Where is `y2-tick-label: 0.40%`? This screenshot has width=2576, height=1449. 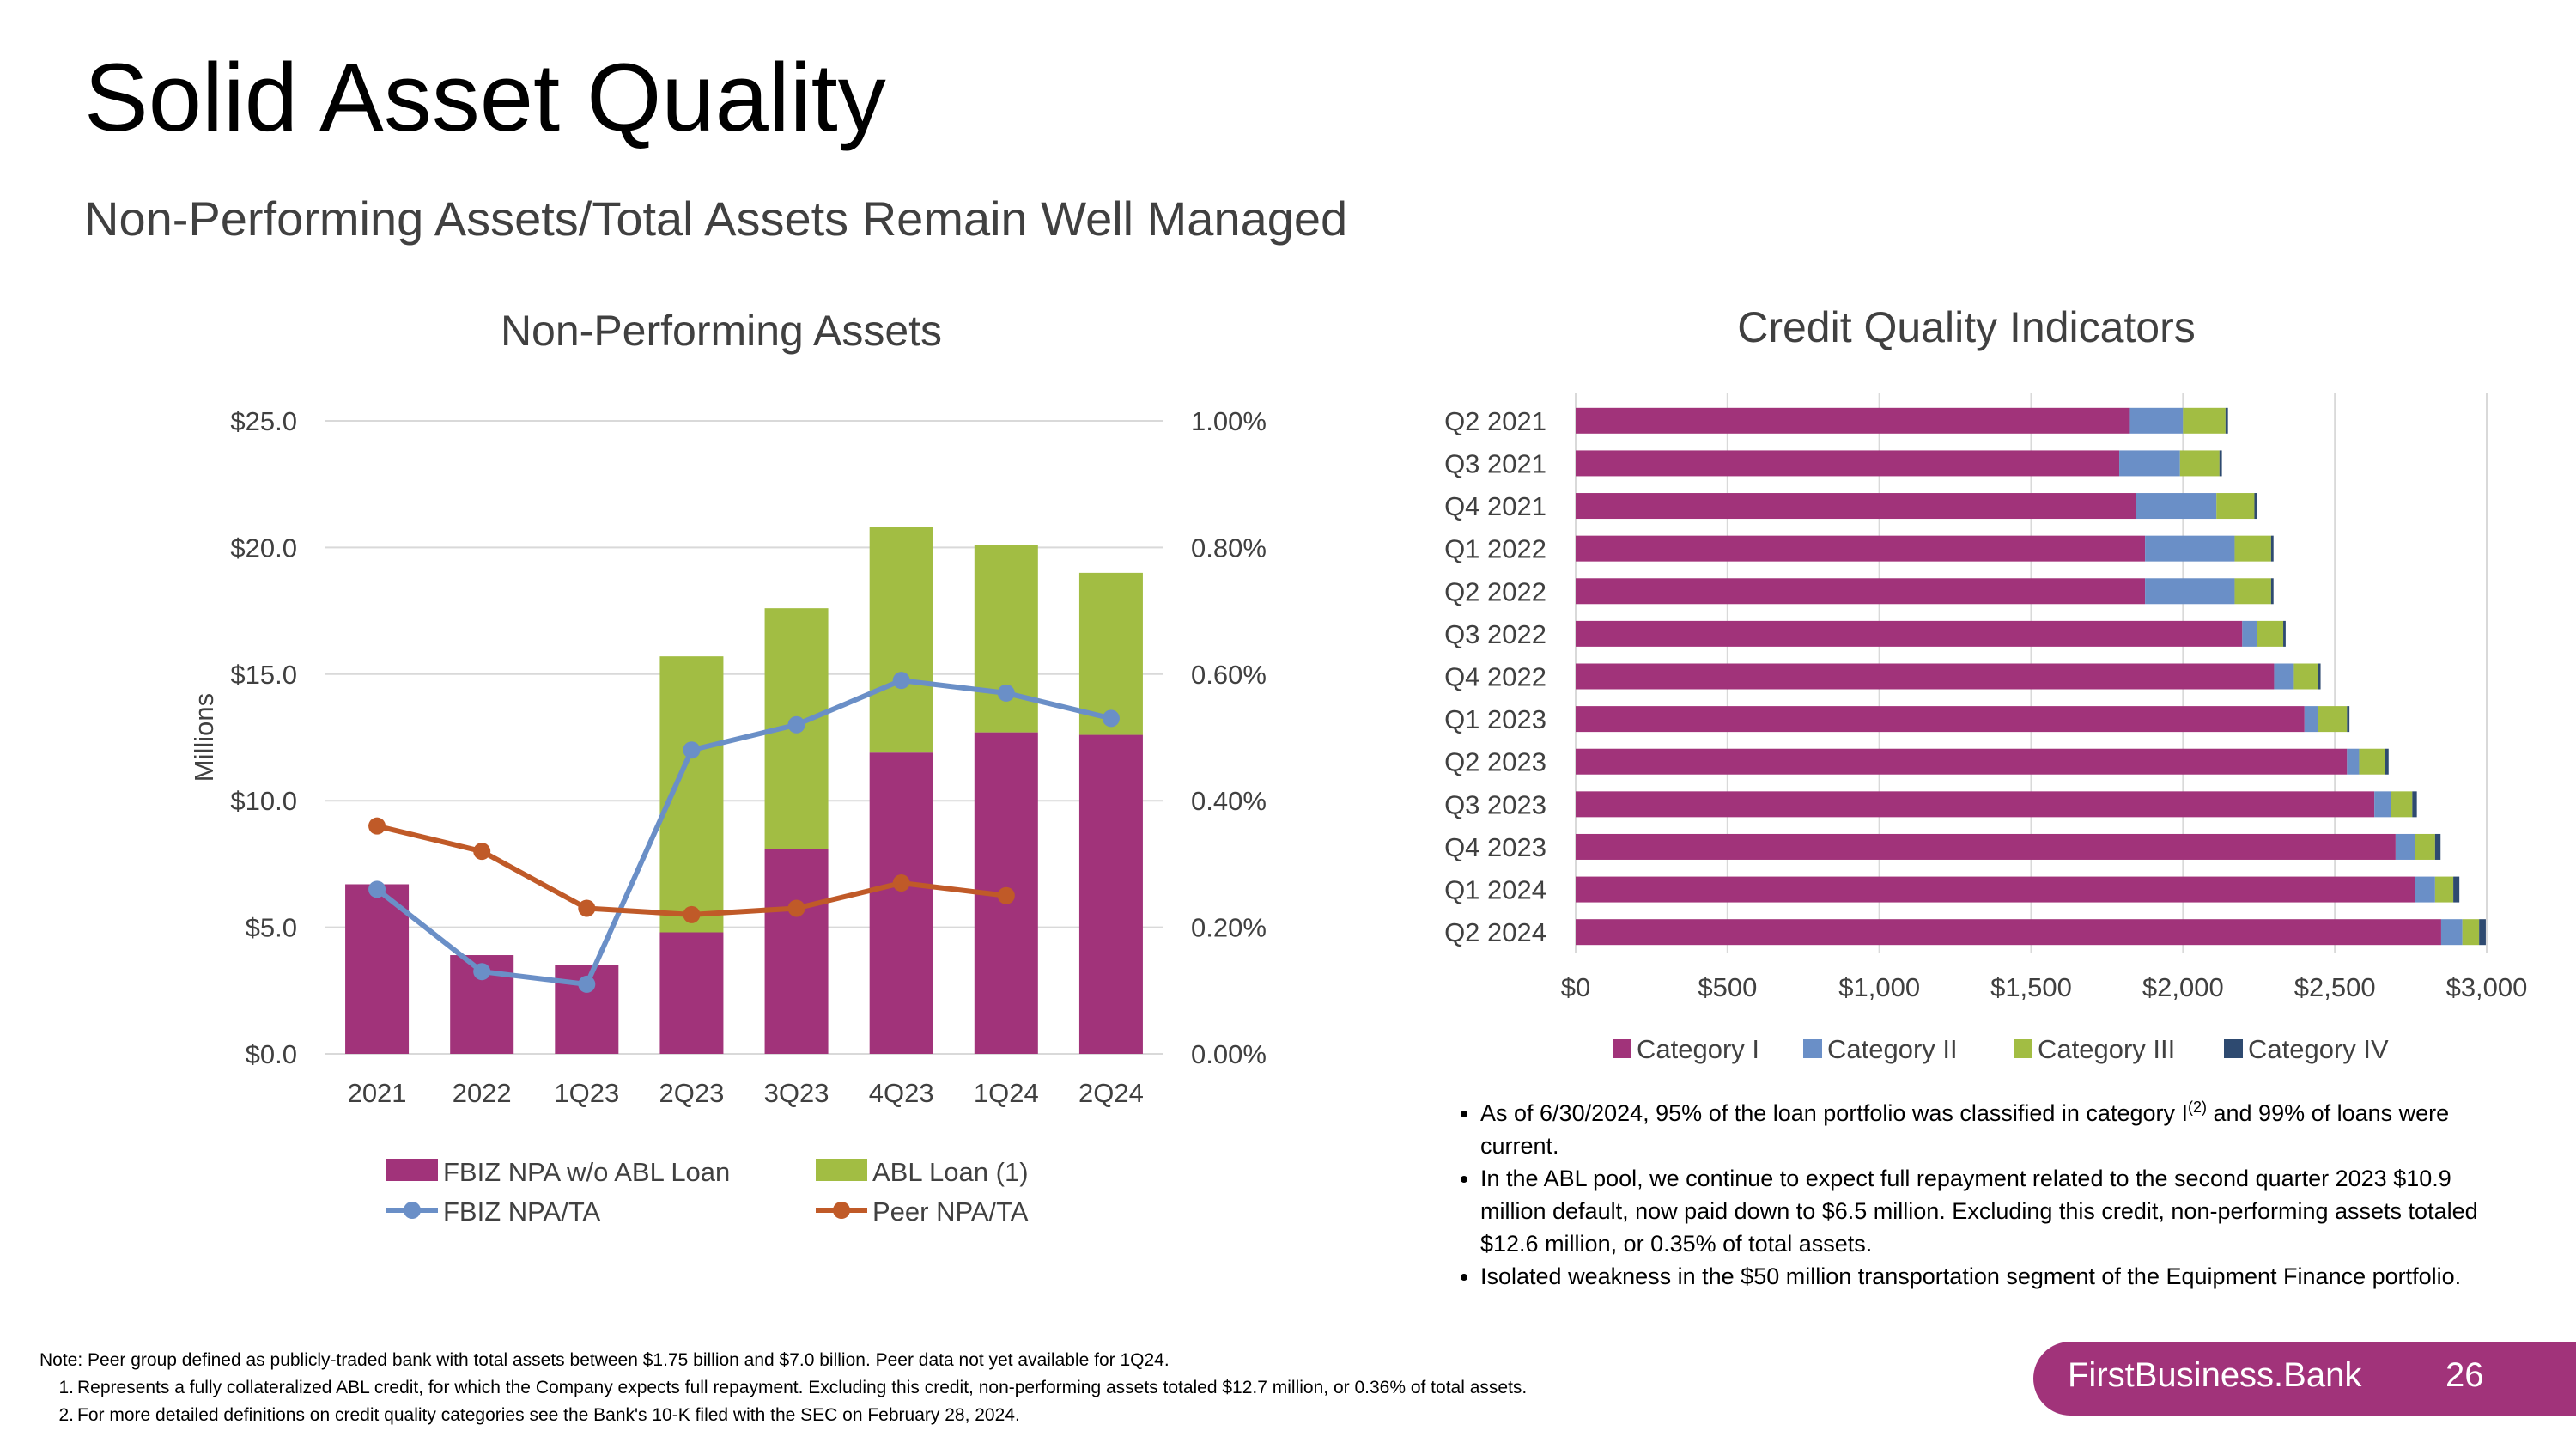
y2-tick-label: 0.40% is located at coordinates (1229, 801).